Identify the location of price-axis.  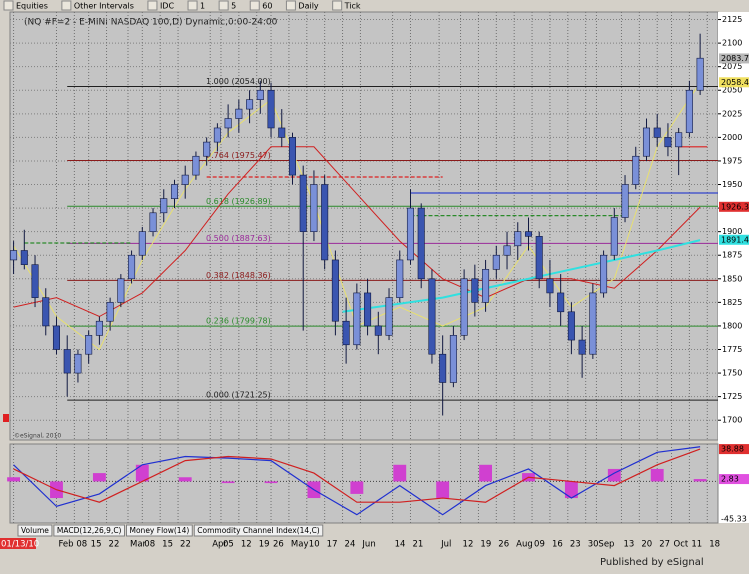
(733, 267).